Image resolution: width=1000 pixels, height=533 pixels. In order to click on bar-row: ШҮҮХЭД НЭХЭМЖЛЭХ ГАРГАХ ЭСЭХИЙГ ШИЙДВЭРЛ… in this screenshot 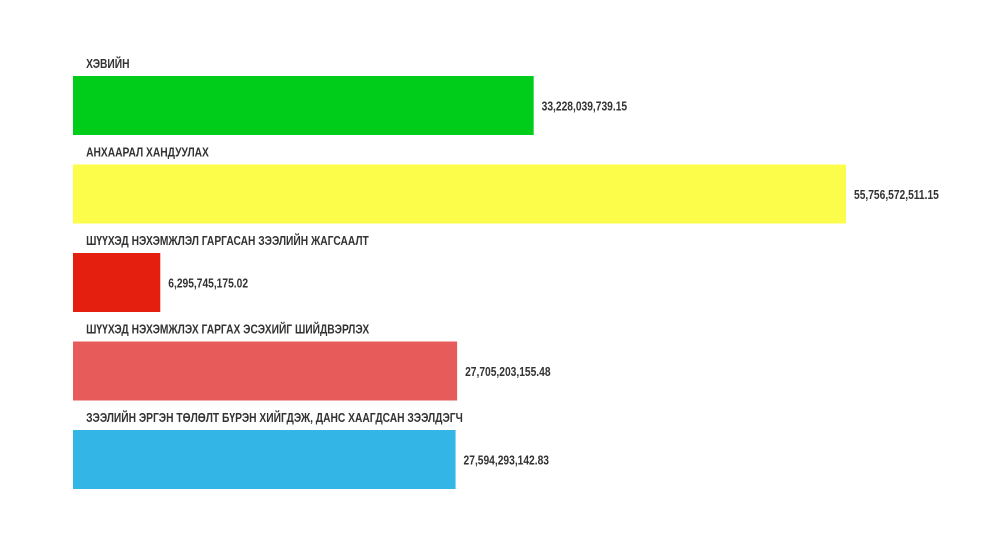, I will do `click(312, 362)`.